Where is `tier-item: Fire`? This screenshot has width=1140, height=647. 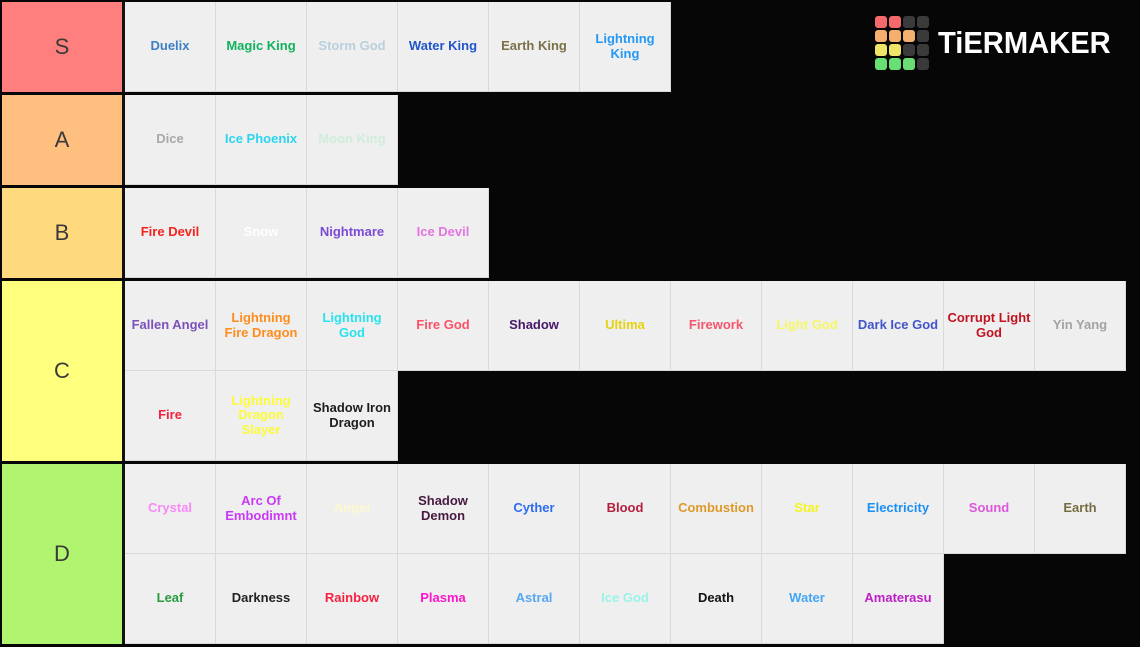
tier-item: Fire is located at coordinates (170, 416).